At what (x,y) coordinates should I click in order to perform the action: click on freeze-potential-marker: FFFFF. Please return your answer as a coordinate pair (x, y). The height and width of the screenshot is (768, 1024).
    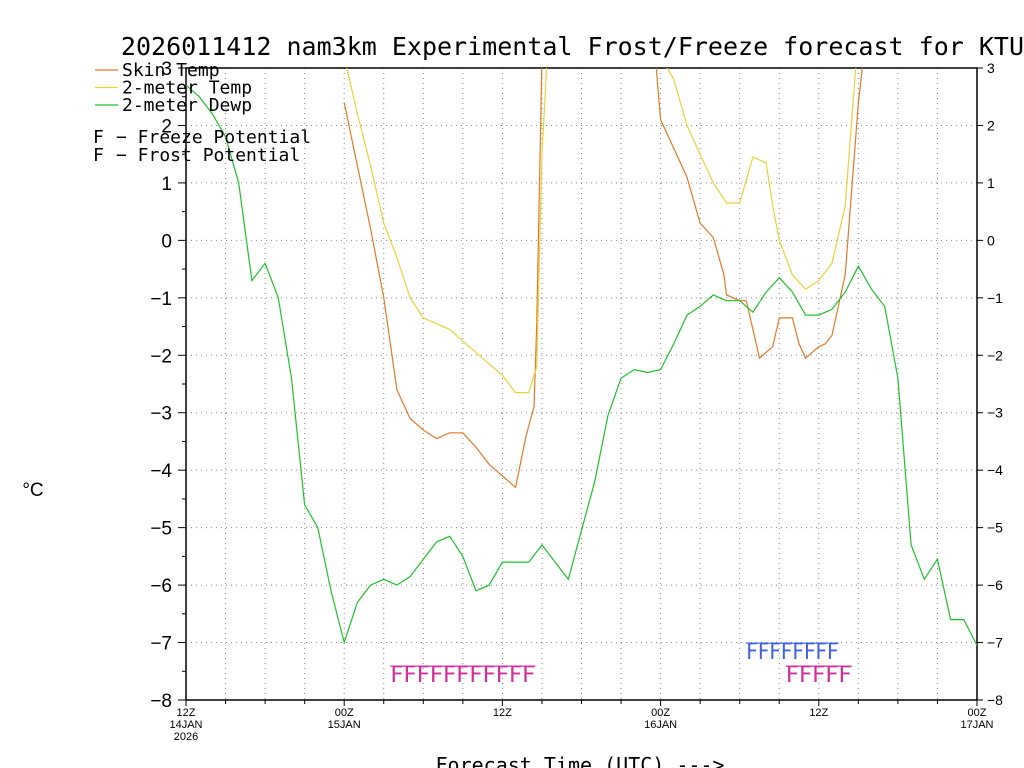
    Looking at the image, I should click on (819, 675).